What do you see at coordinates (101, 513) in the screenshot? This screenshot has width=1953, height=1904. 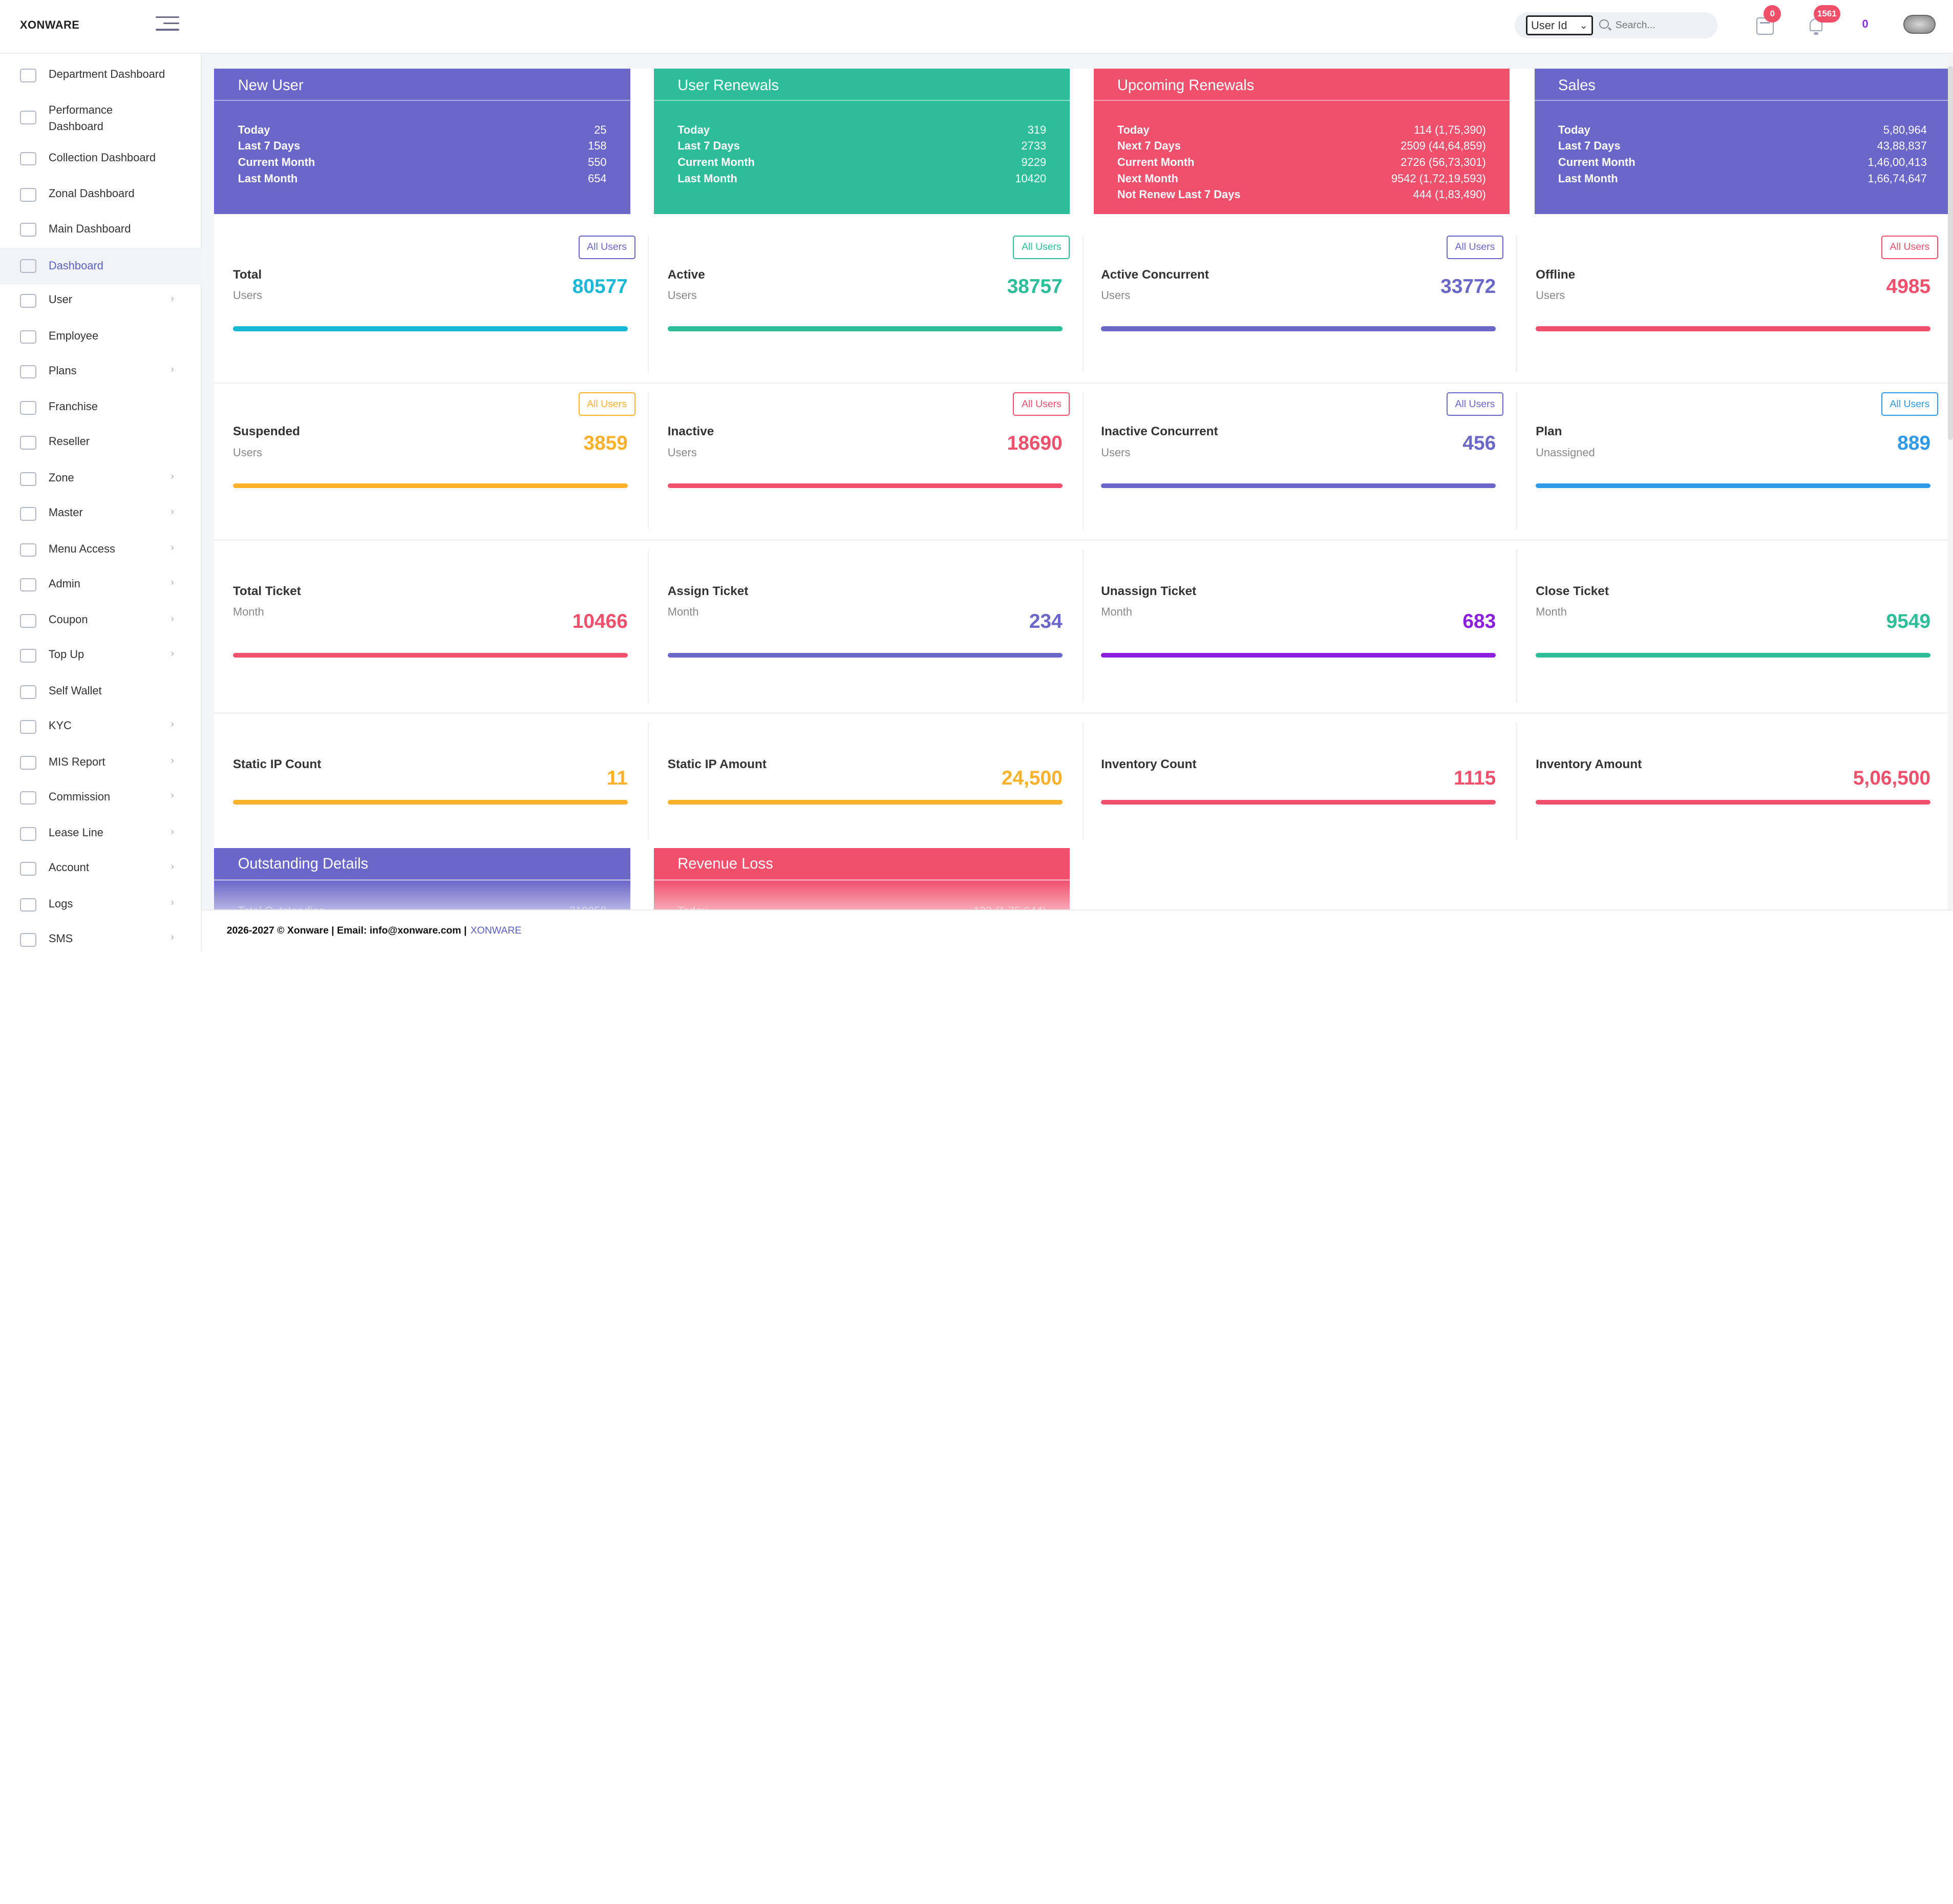 I see `sidebar-item-master: Master ›` at bounding box center [101, 513].